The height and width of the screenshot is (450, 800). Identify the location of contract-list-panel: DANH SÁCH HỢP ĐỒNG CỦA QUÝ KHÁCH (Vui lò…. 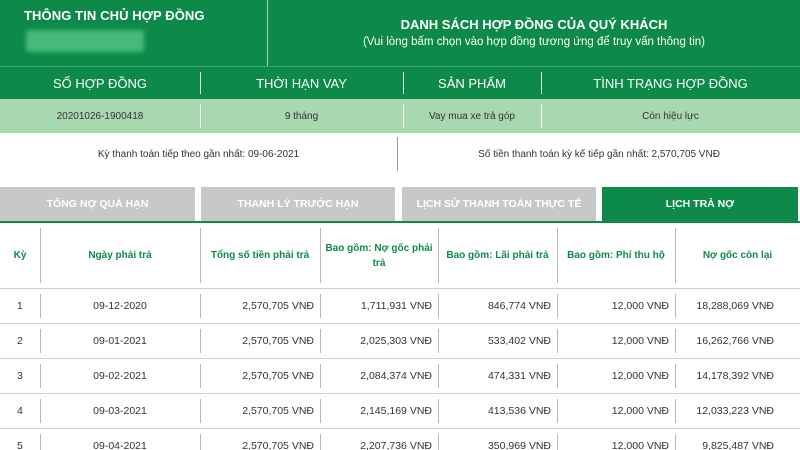
(534, 33).